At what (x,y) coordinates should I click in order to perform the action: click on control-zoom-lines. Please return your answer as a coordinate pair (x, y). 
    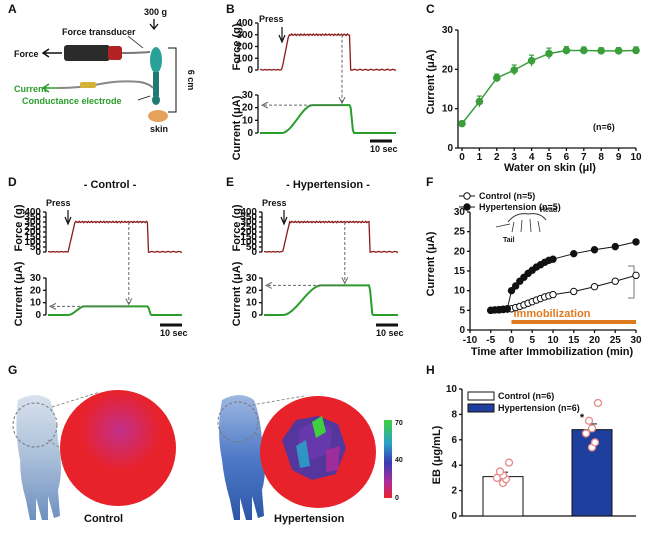
    Looking at the image, I should click on (74, 422).